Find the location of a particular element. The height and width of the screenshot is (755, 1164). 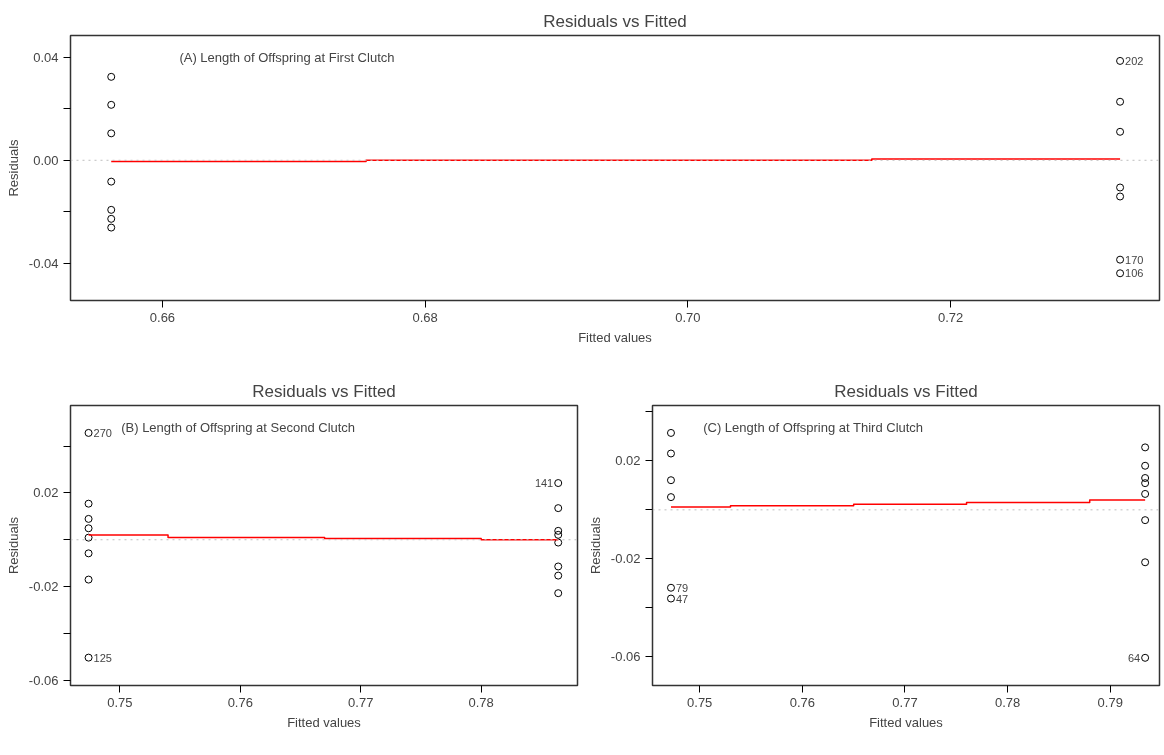

annotation: (A) Length of Offspring at First Clutch is located at coordinates (287, 57).